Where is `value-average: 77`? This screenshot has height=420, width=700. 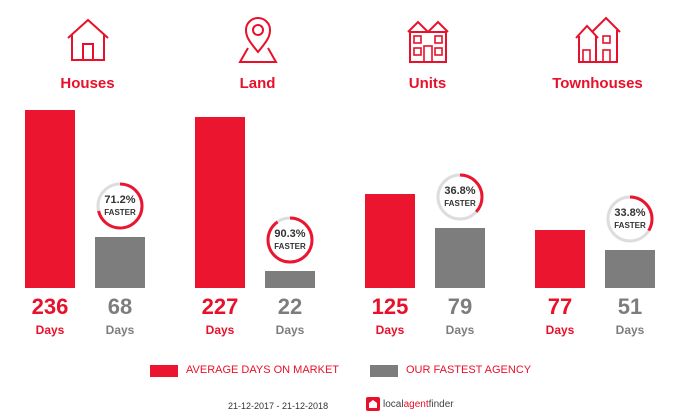 value-average: 77 is located at coordinates (560, 306).